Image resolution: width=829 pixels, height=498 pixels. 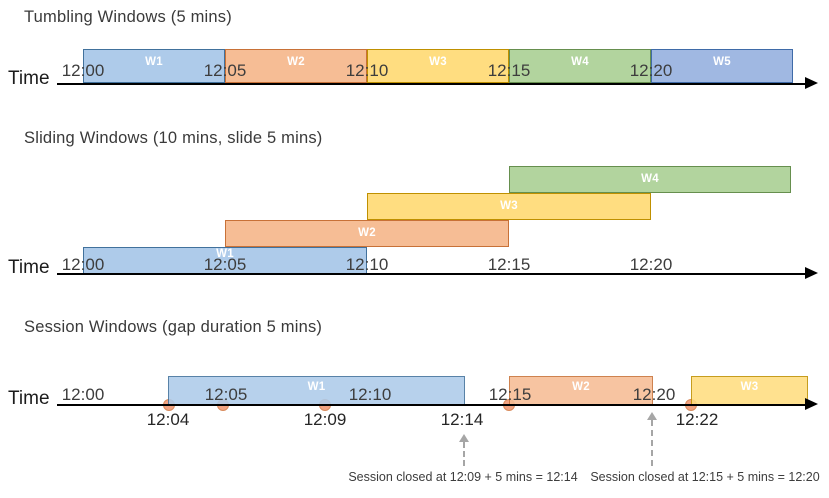 What do you see at coordinates (225, 70) in the screenshot?
I see `tumbling-tick-1205: 12:05` at bounding box center [225, 70].